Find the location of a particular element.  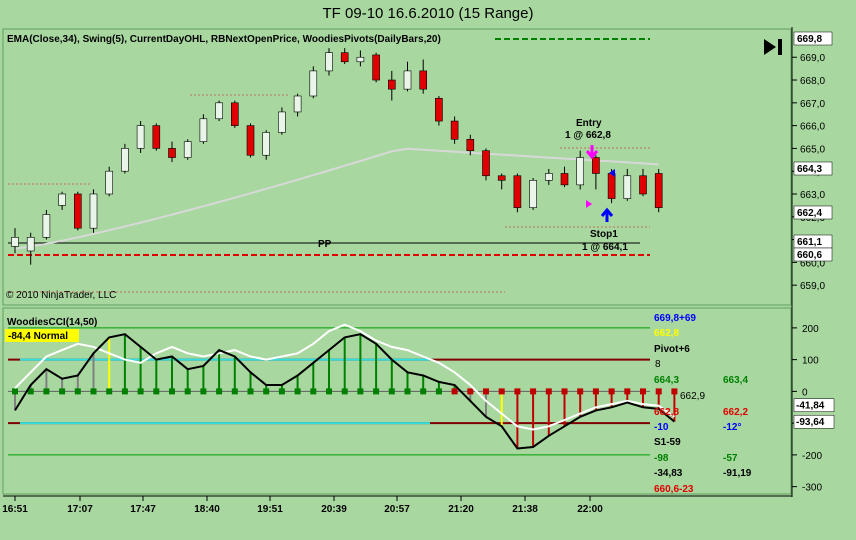

price-tag is located at coordinates (813, 254).